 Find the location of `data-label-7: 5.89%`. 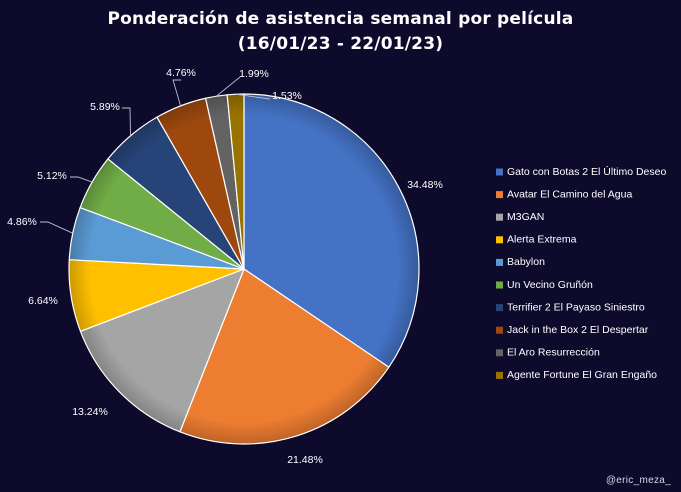

data-label-7: 5.89% is located at coordinates (105, 107).